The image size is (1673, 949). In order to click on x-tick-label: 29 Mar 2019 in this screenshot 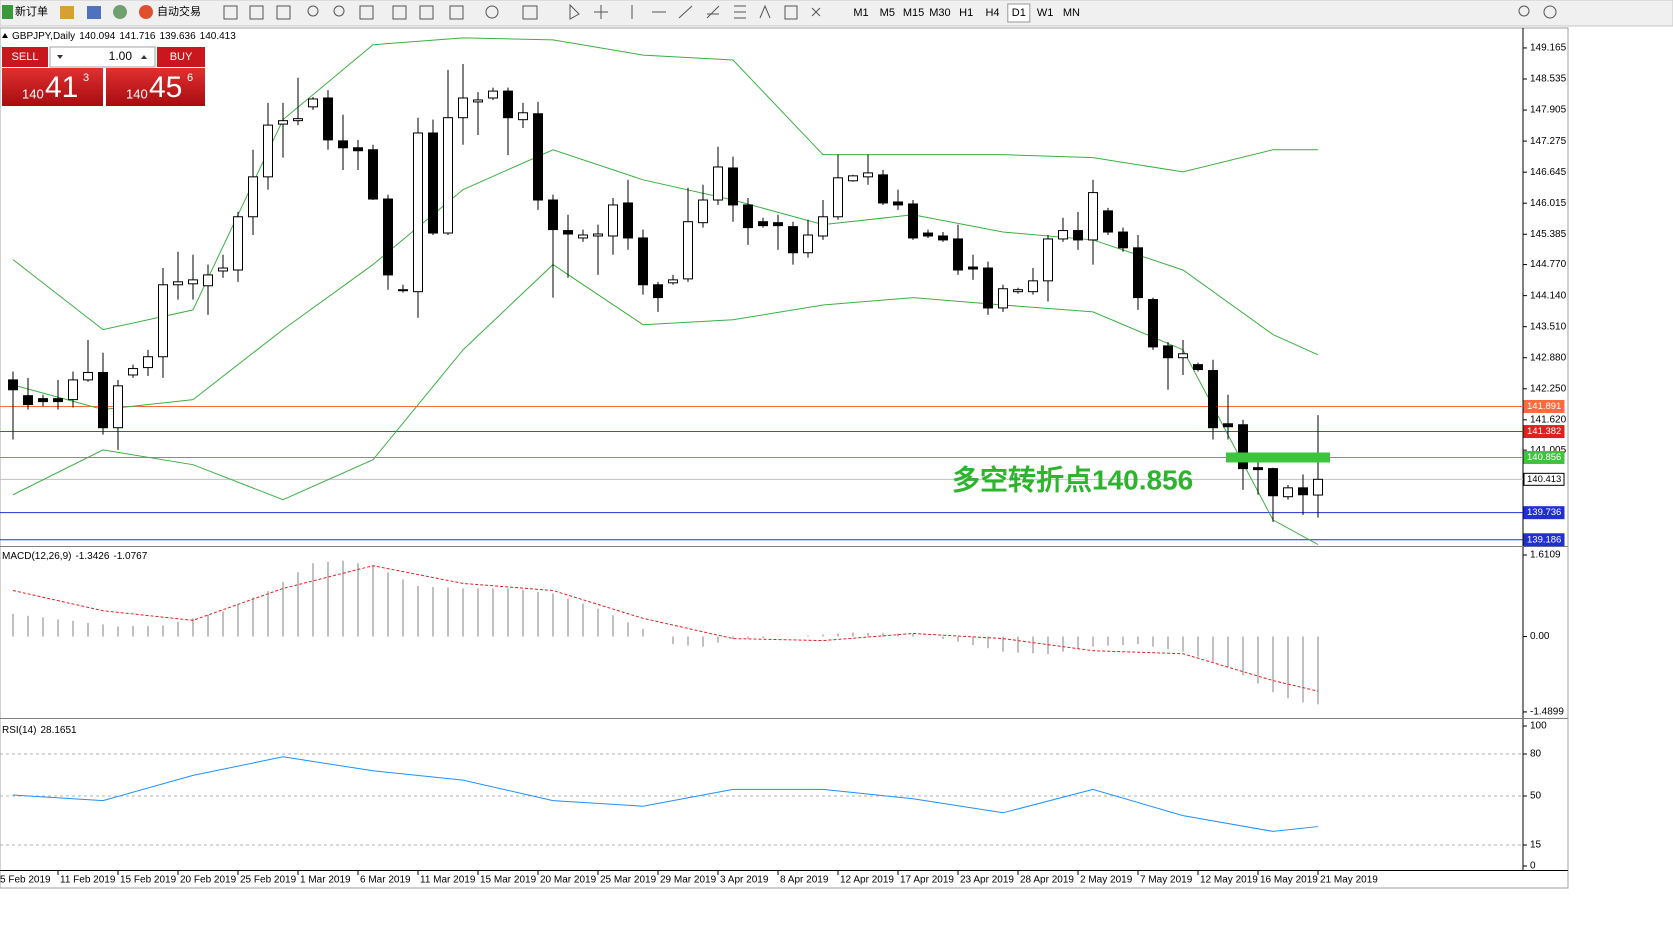, I will do `click(688, 880)`.